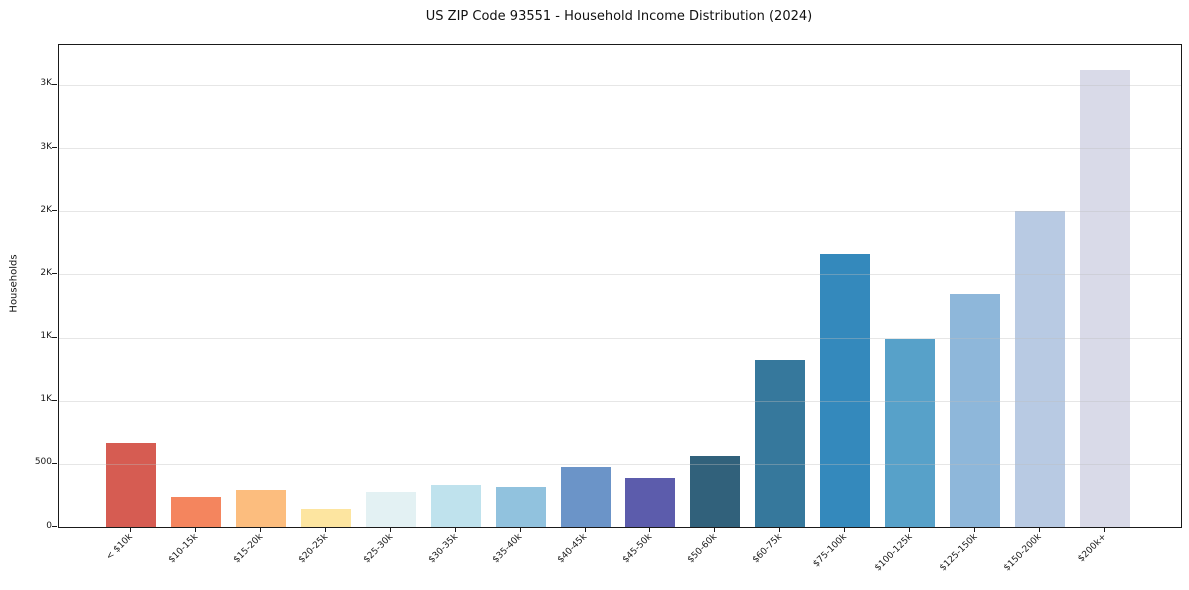 This screenshot has height=590, width=1189. What do you see at coordinates (378, 549) in the screenshot?
I see `x-tick-label-text: $25-30k` at bounding box center [378, 549].